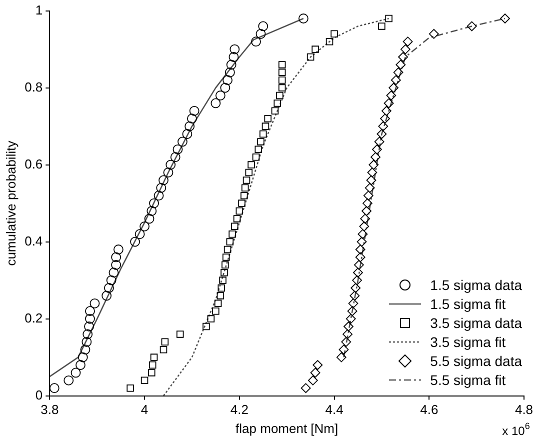  What do you see at coordinates (10, 203) in the screenshot?
I see `y-axis-title: cumulative probability` at bounding box center [10, 203].